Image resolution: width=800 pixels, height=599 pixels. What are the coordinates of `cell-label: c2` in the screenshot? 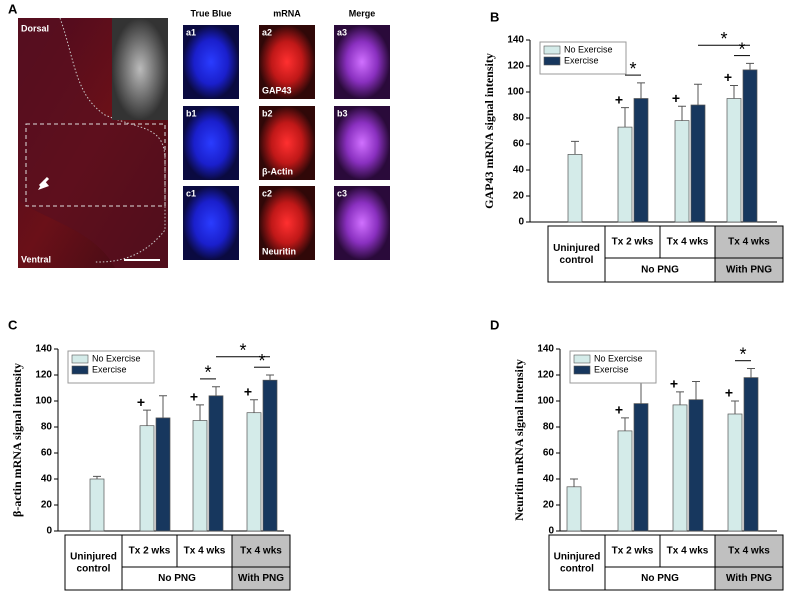 It's located at (267, 193).